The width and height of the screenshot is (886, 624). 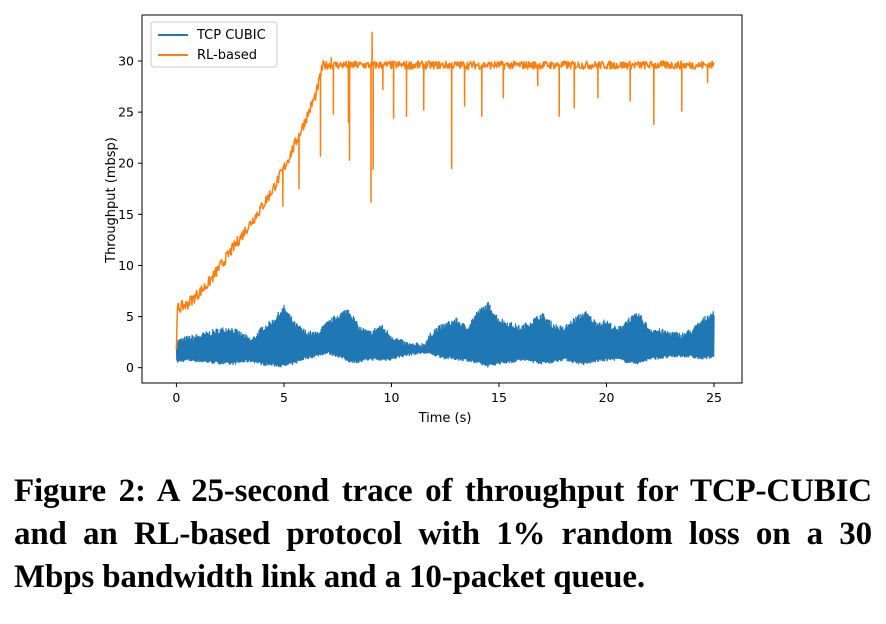 I want to click on legend-label-rl-based: RL-based, so click(x=227, y=55).